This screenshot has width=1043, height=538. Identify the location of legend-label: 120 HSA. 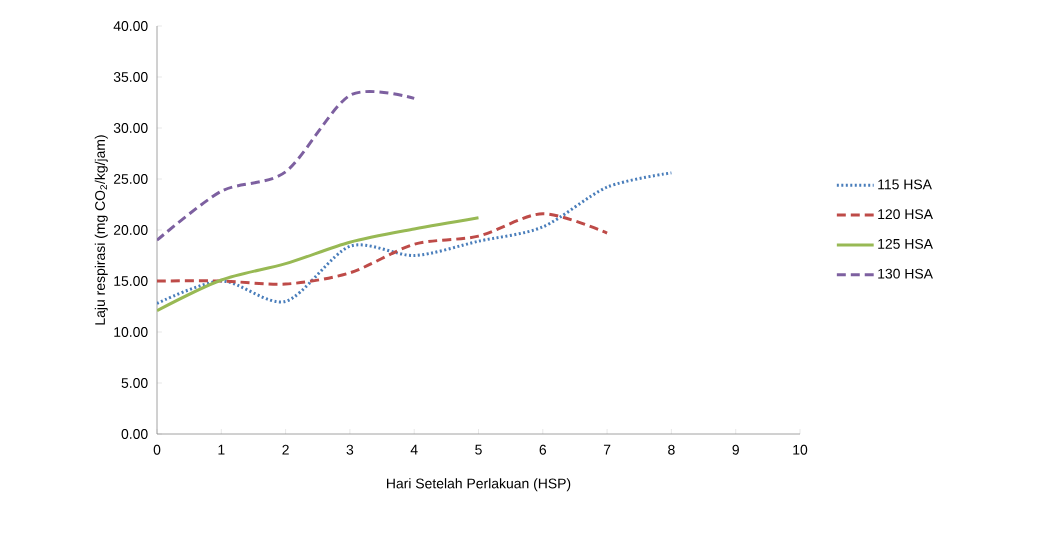
(905, 214).